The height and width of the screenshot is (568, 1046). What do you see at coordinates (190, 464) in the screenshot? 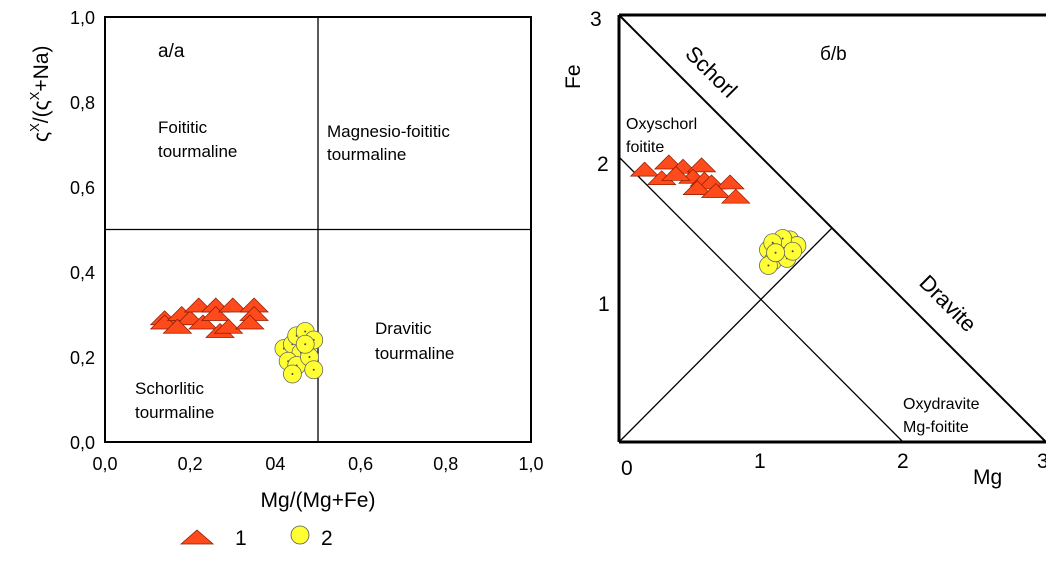
I see `x-tick-label-a: 0,2` at bounding box center [190, 464].